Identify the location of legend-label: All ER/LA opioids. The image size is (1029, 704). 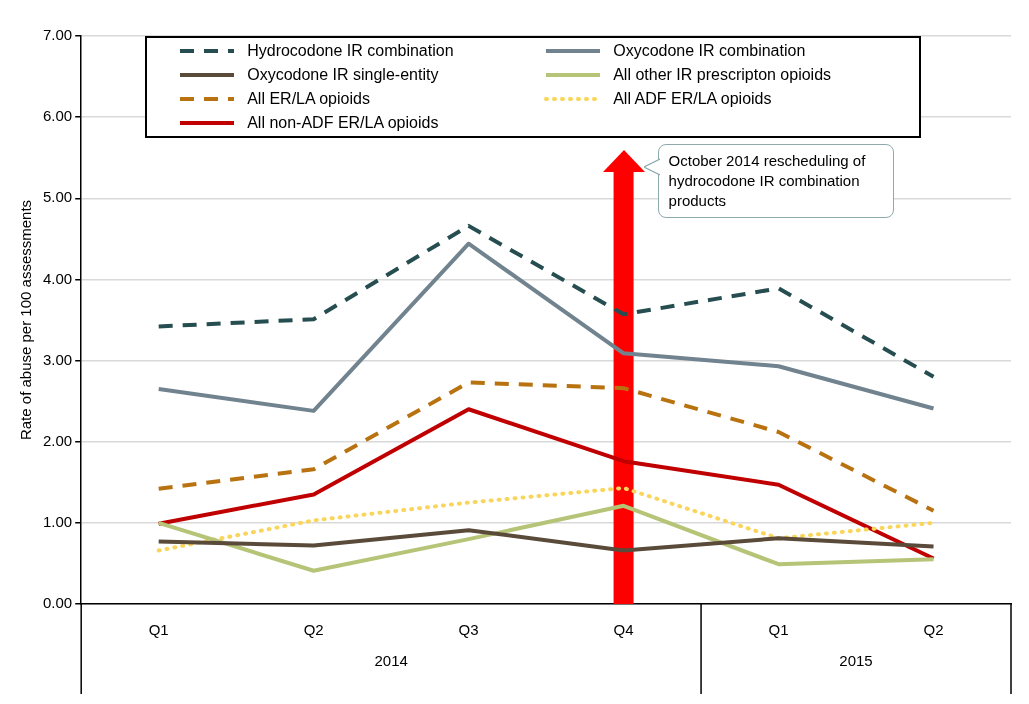
(308, 99).